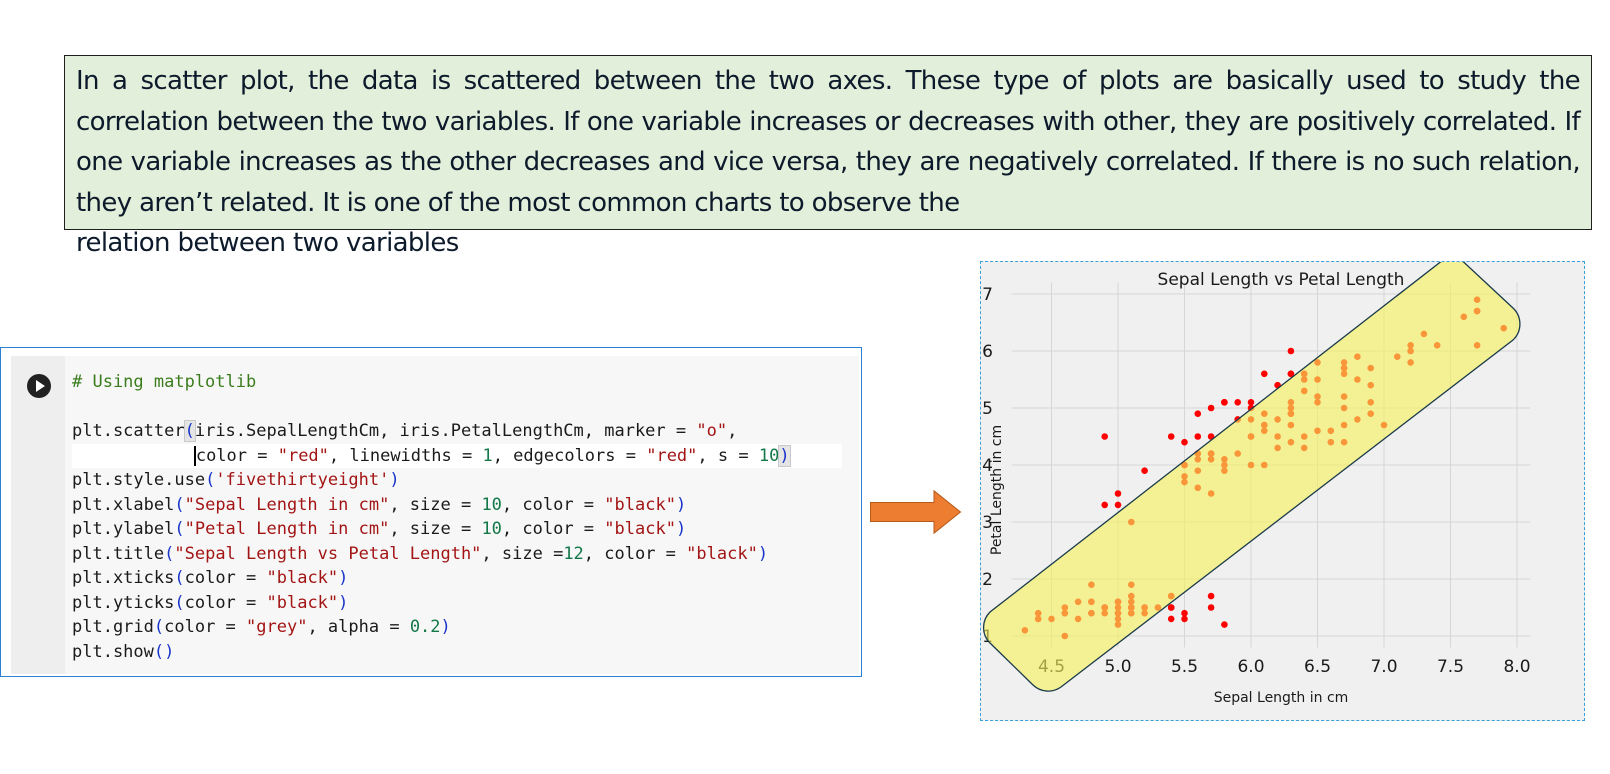 This screenshot has width=1610, height=774. I want to click on x-tick-label: 5.0, so click(1117, 667).